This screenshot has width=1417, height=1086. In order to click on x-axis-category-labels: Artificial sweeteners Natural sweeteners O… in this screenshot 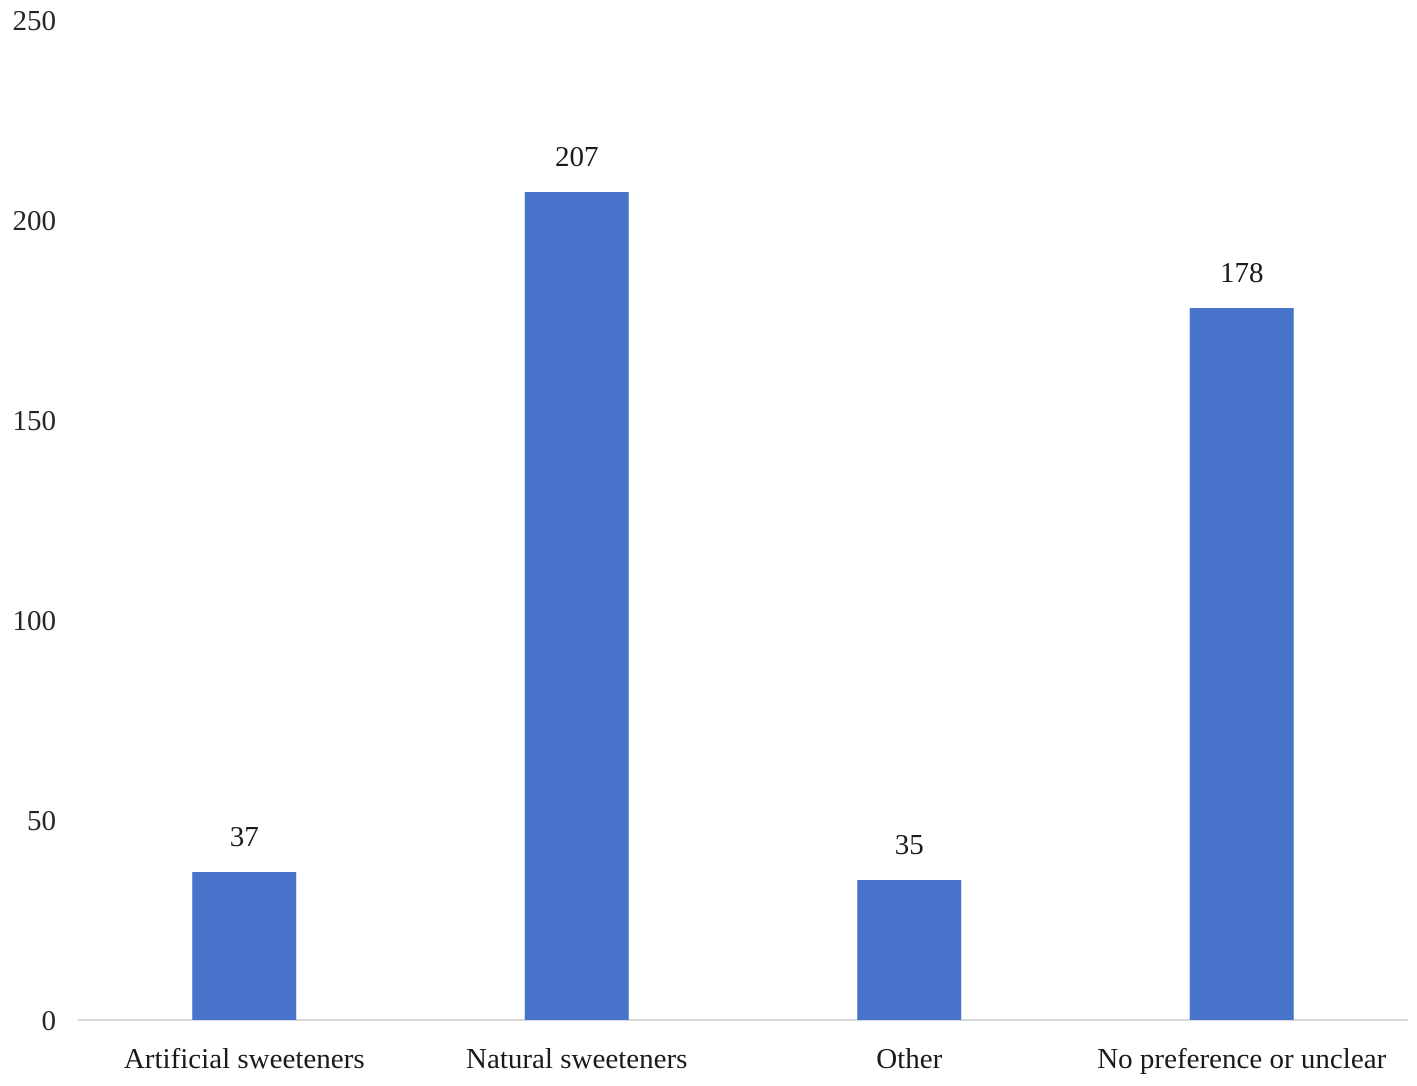, I will do `click(755, 1059)`.